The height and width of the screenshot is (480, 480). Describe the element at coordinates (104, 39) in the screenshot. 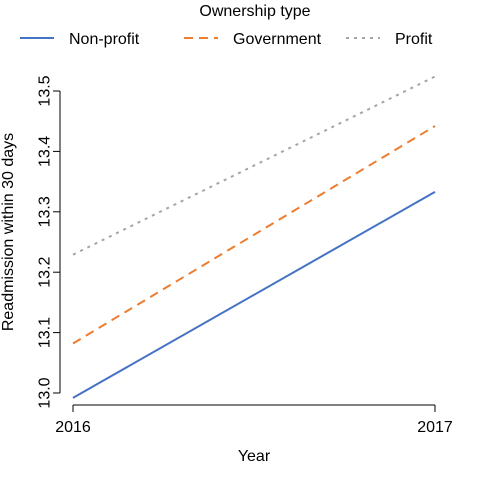

I see `legend-label: Non-profit` at that location.